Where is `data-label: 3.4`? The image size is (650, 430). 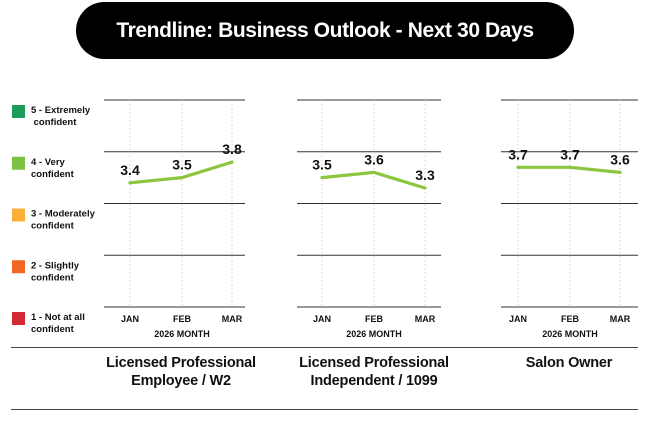 data-label: 3.4 is located at coordinates (130, 170).